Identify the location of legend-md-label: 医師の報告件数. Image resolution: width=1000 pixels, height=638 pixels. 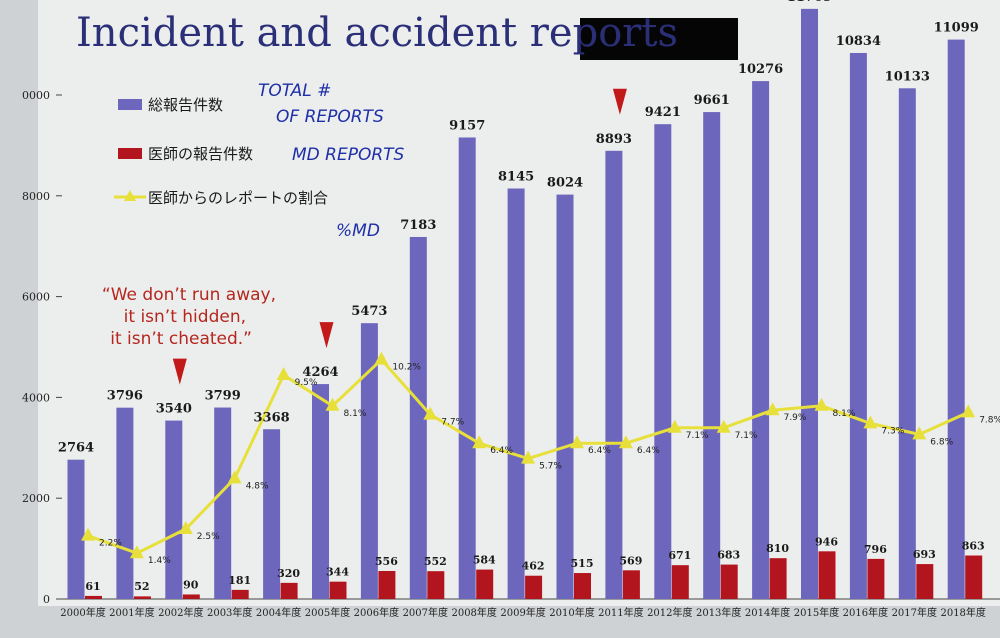
(200, 154).